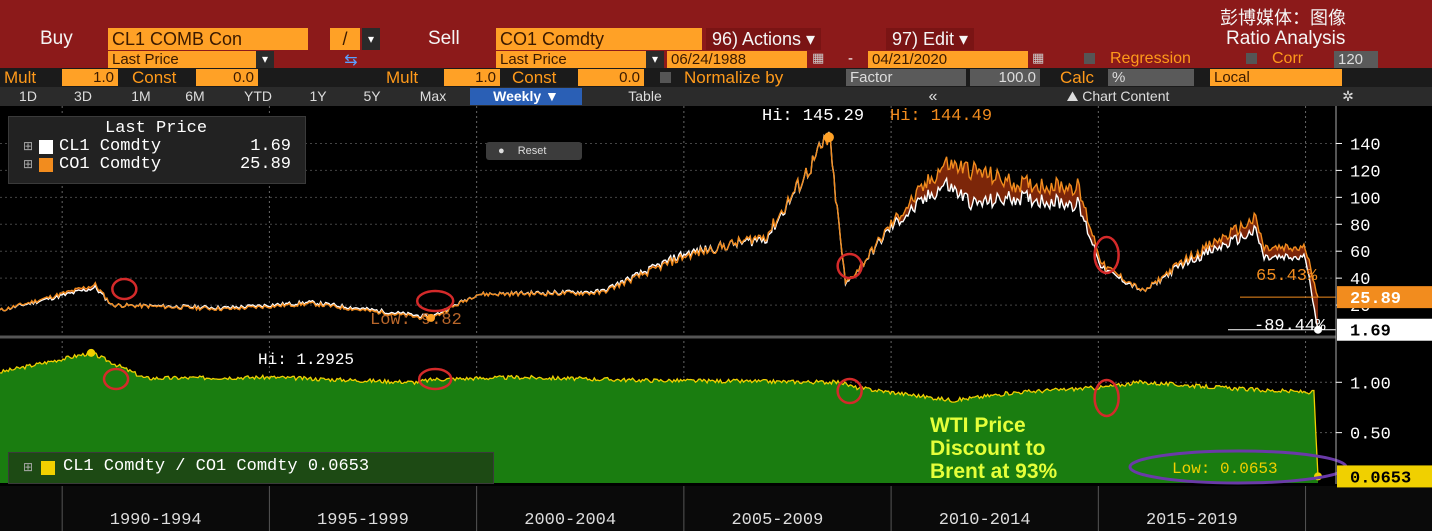  I want to click on start-date-input: 06/24/1988, so click(737, 59).